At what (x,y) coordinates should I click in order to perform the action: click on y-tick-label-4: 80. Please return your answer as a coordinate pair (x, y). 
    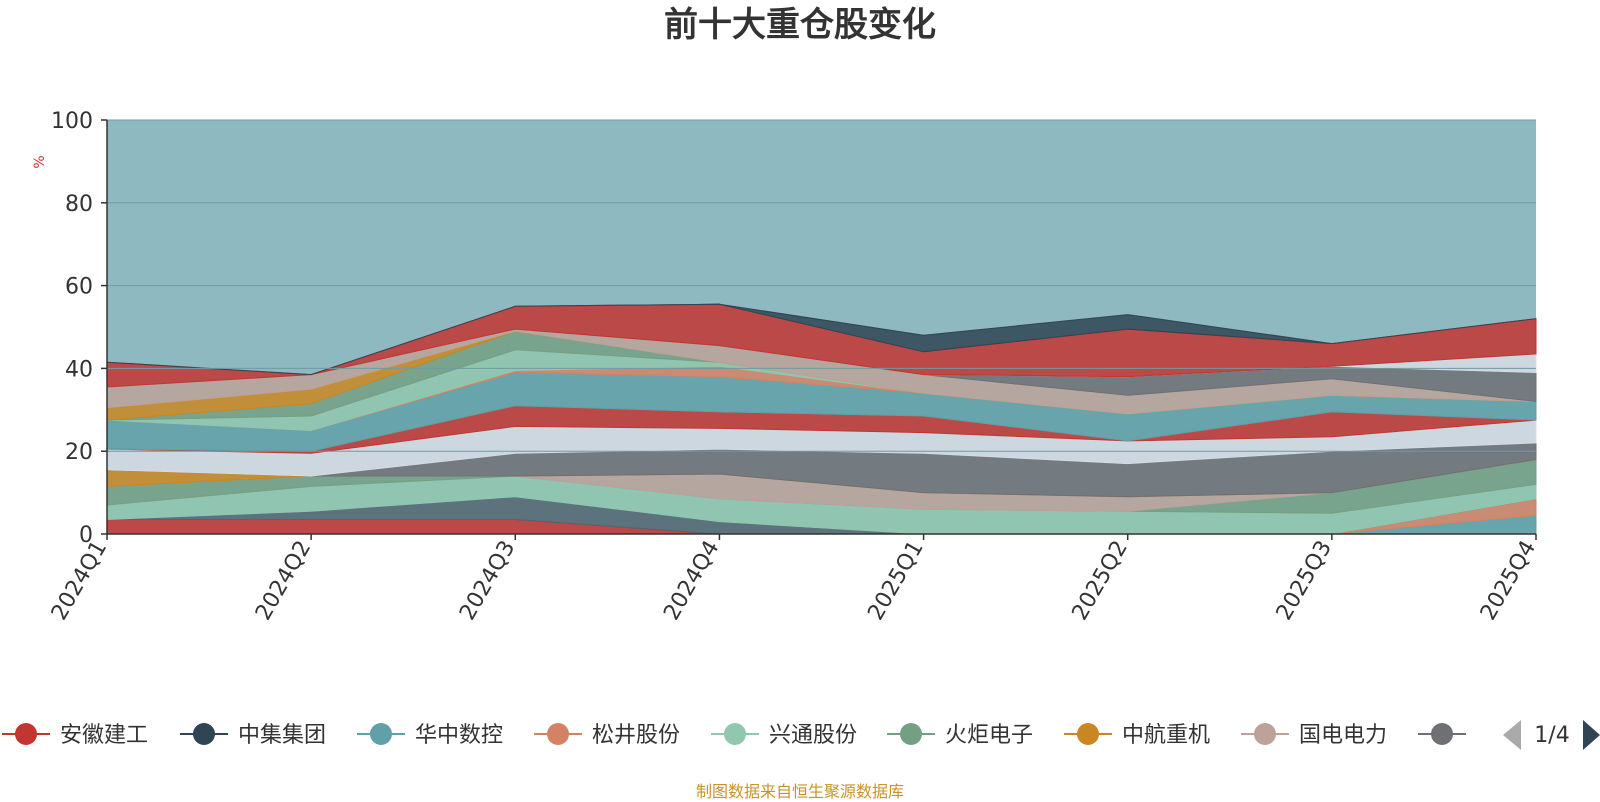
    Looking at the image, I should click on (79, 204).